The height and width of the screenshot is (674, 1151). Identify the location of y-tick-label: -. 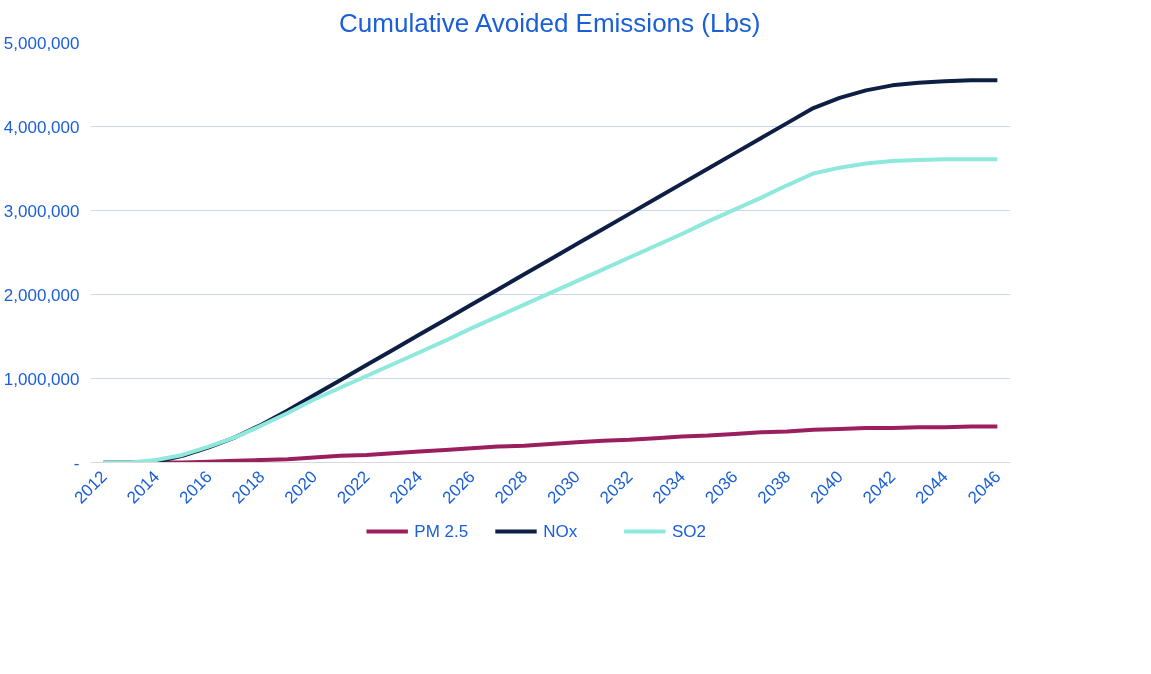
(76, 463).